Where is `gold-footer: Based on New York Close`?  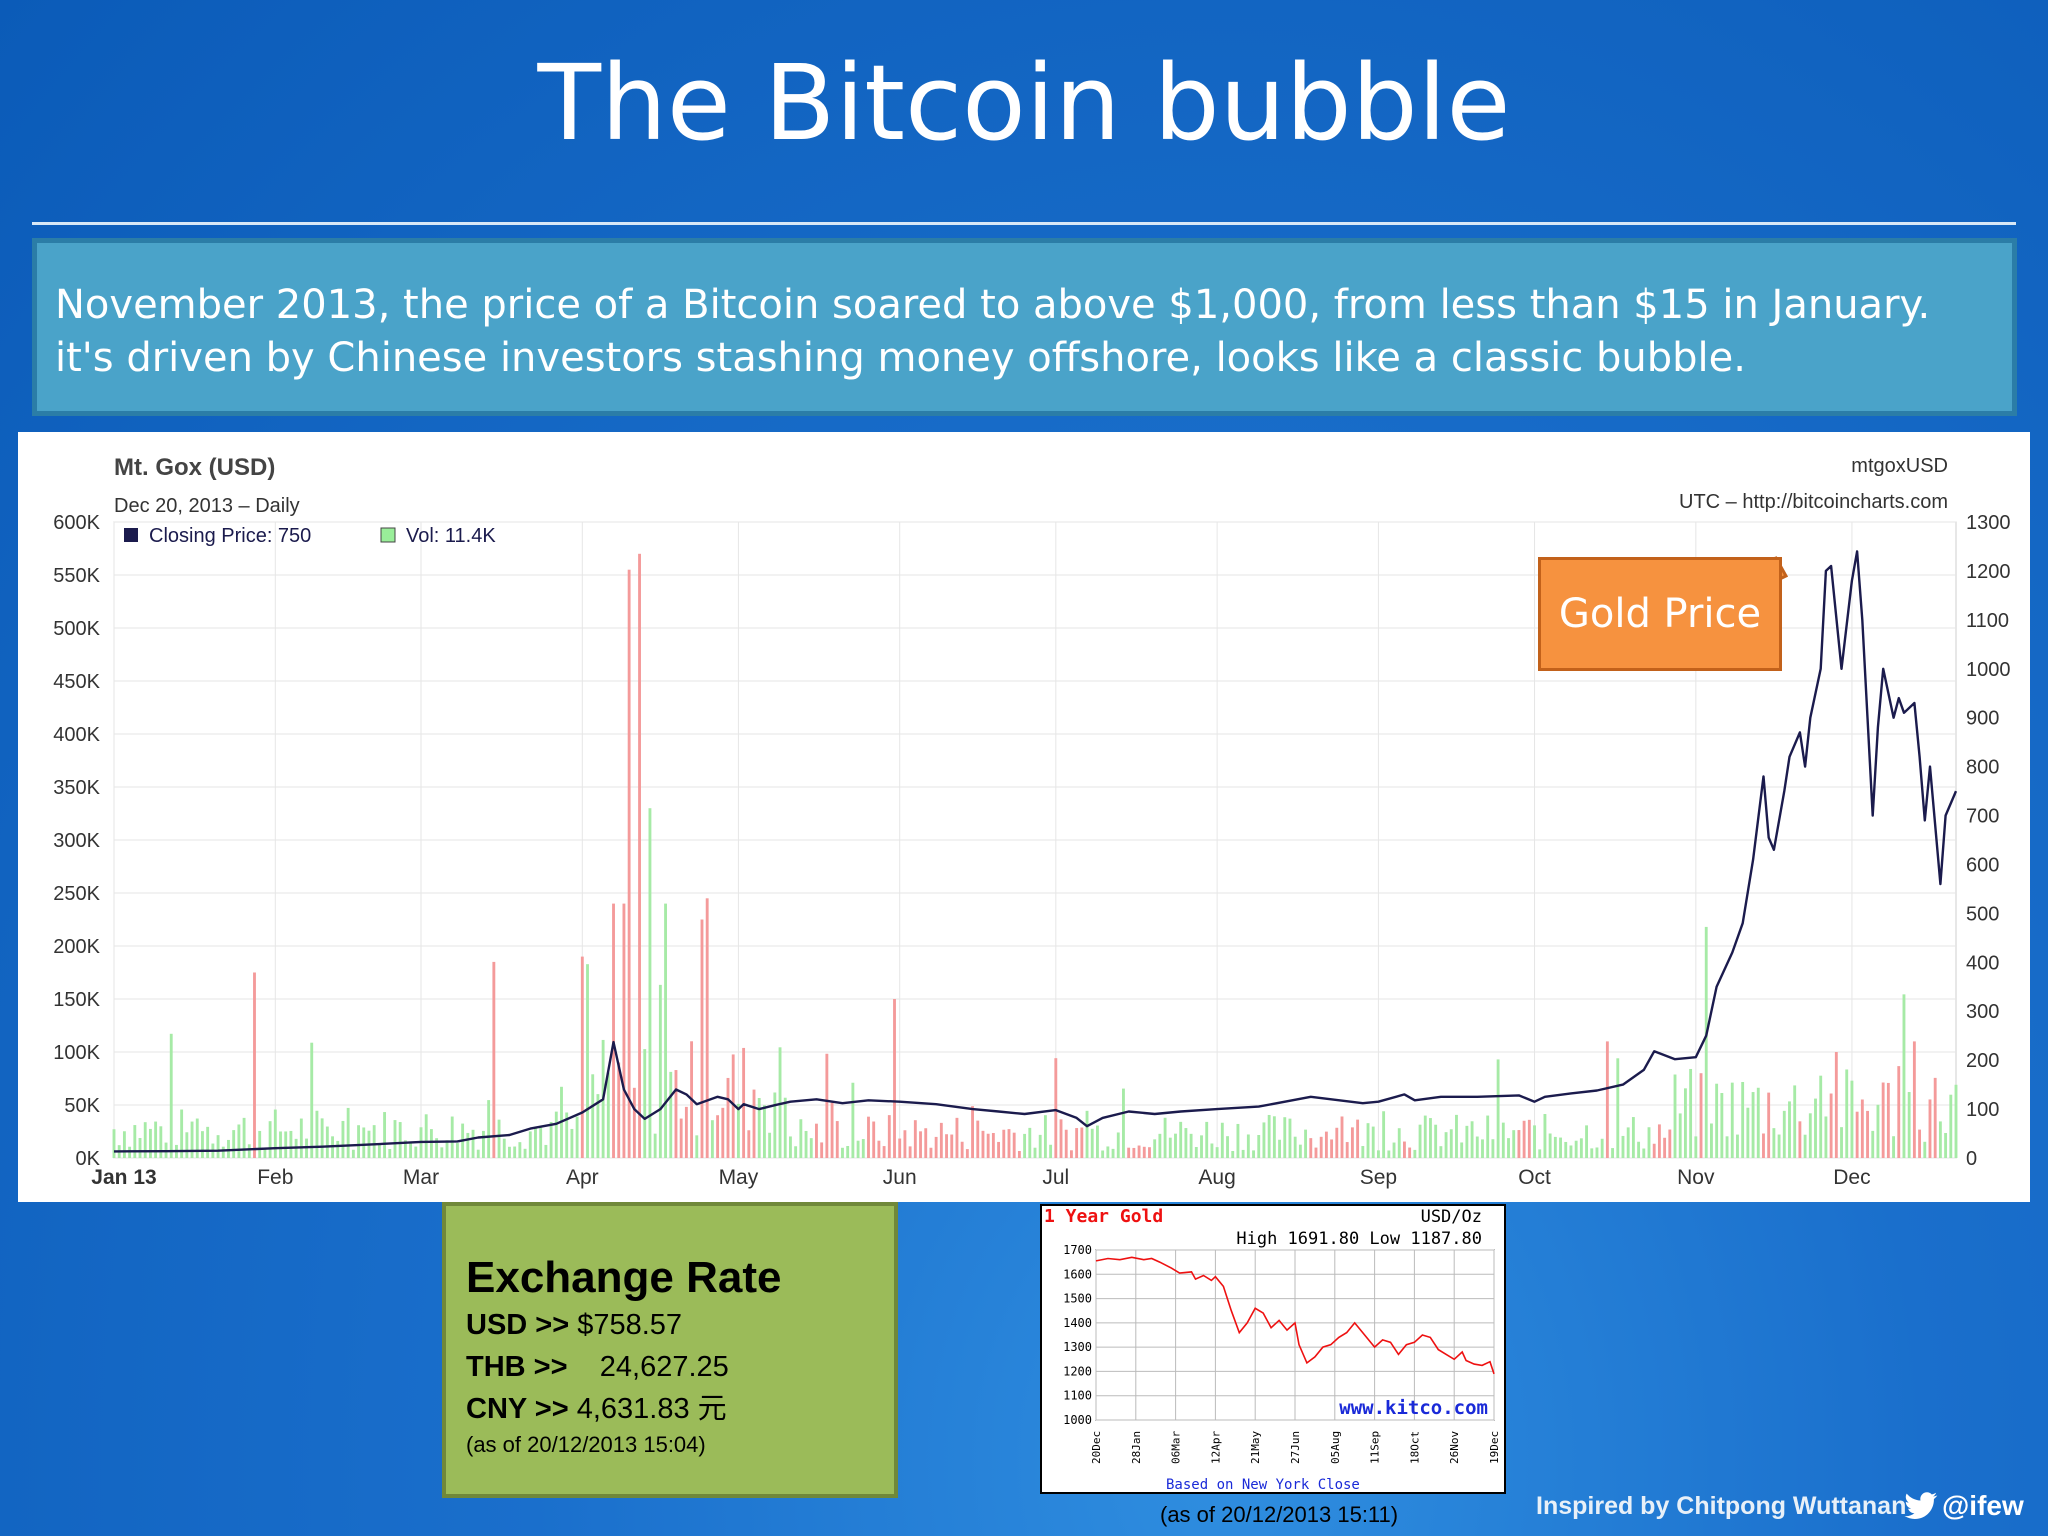
gold-footer: Based on New York Close is located at coordinates (1263, 1484).